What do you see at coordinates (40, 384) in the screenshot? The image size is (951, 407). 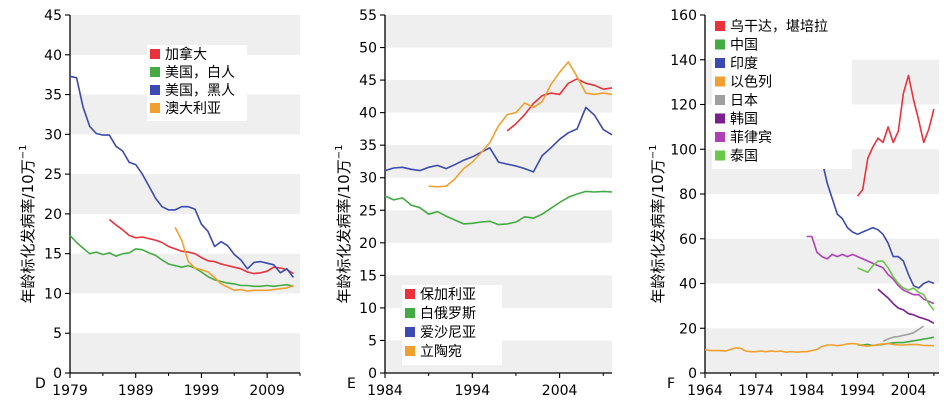 I see `panel-label: D` at bounding box center [40, 384].